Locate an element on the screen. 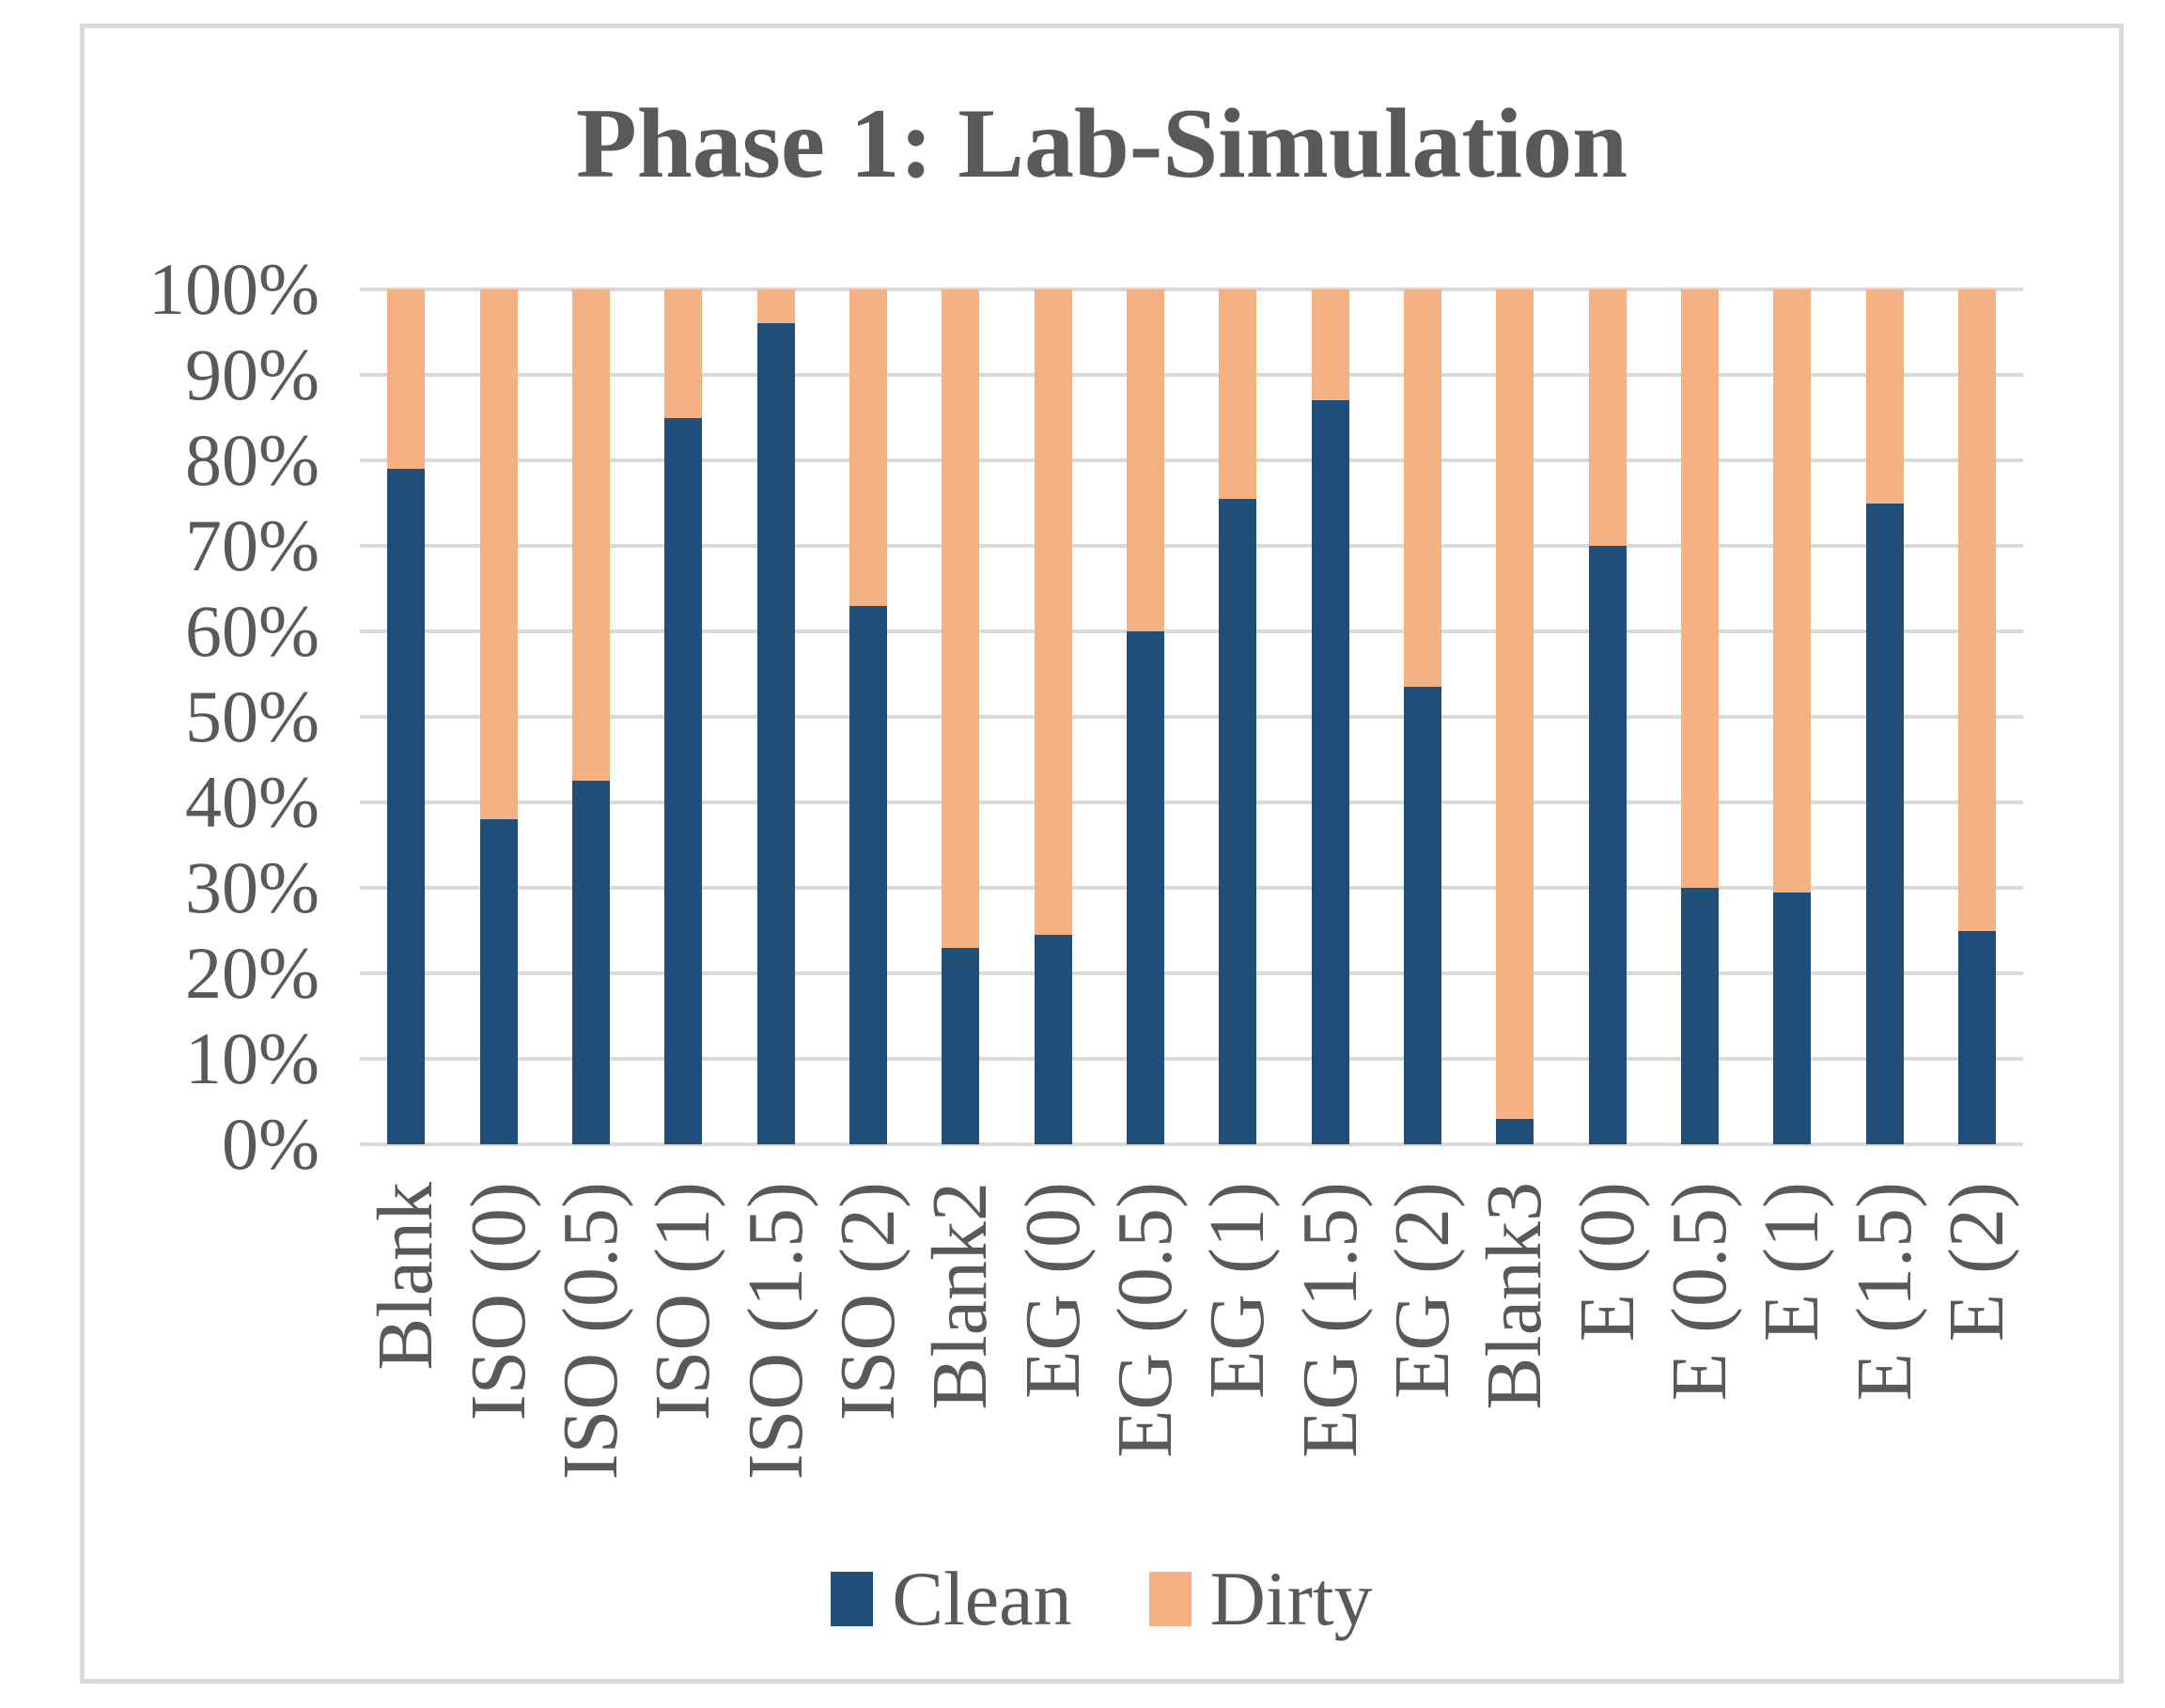  legend-label-dirty: Dirty is located at coordinates (1291, 1598).